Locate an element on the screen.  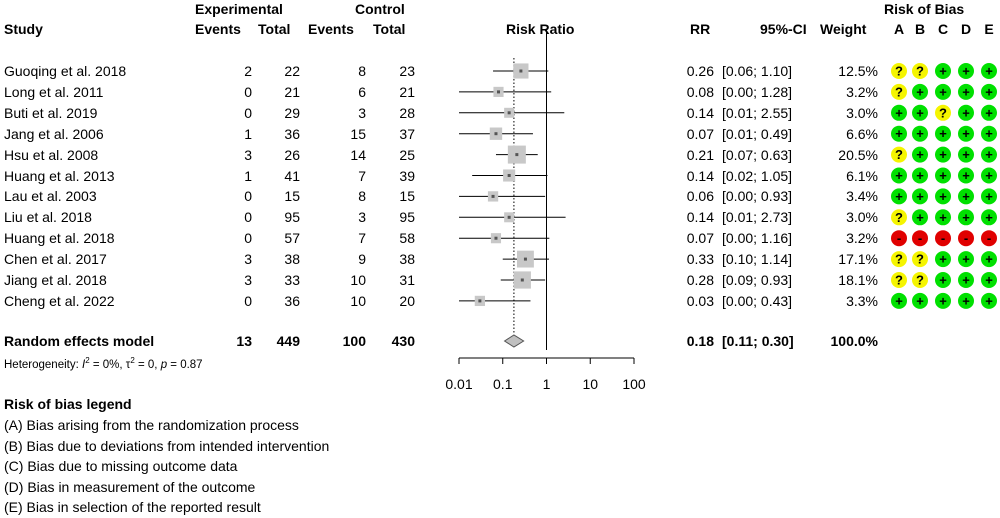
exp-total: 57 is located at coordinates (292, 238).